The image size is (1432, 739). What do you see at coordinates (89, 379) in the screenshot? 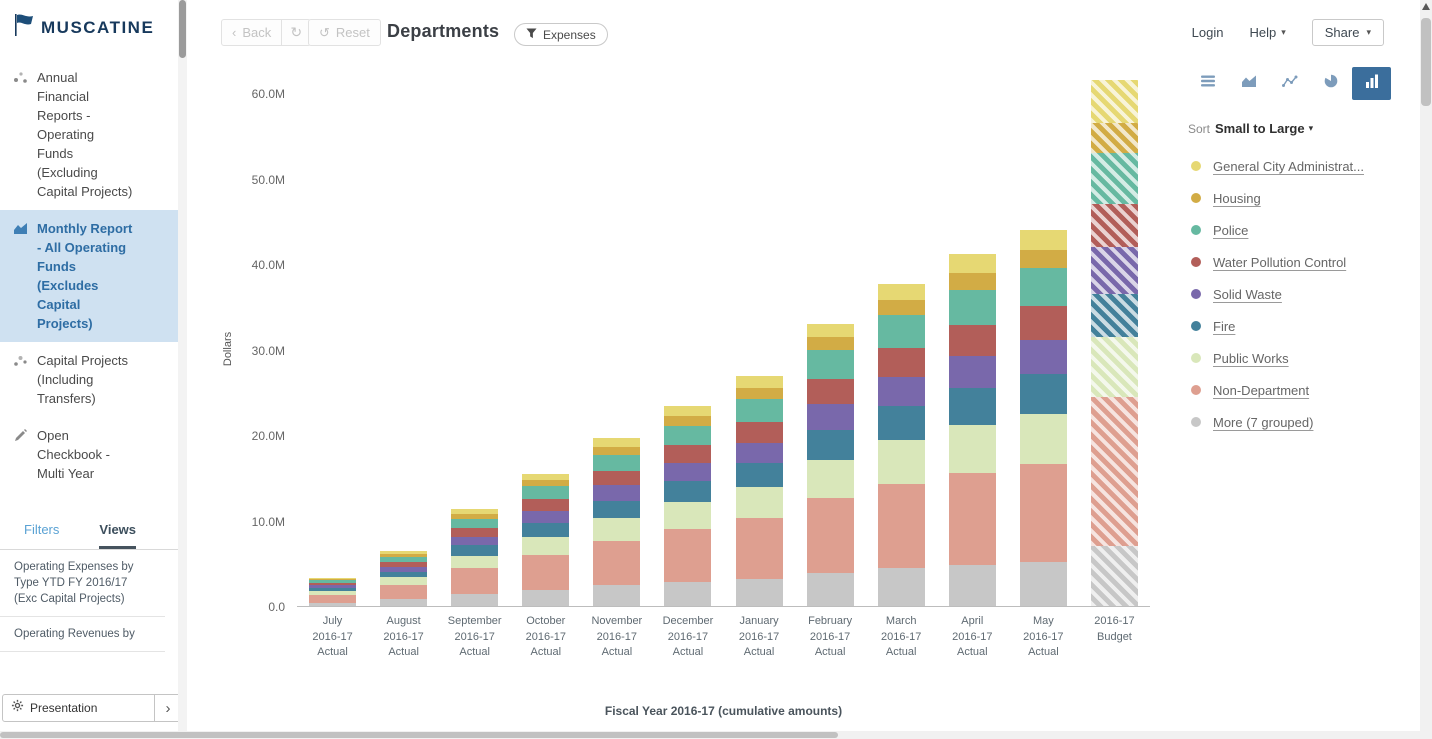
I see `sidebar-item-capital-projects: Capital Projects (Including Transfers)` at bounding box center [89, 379].